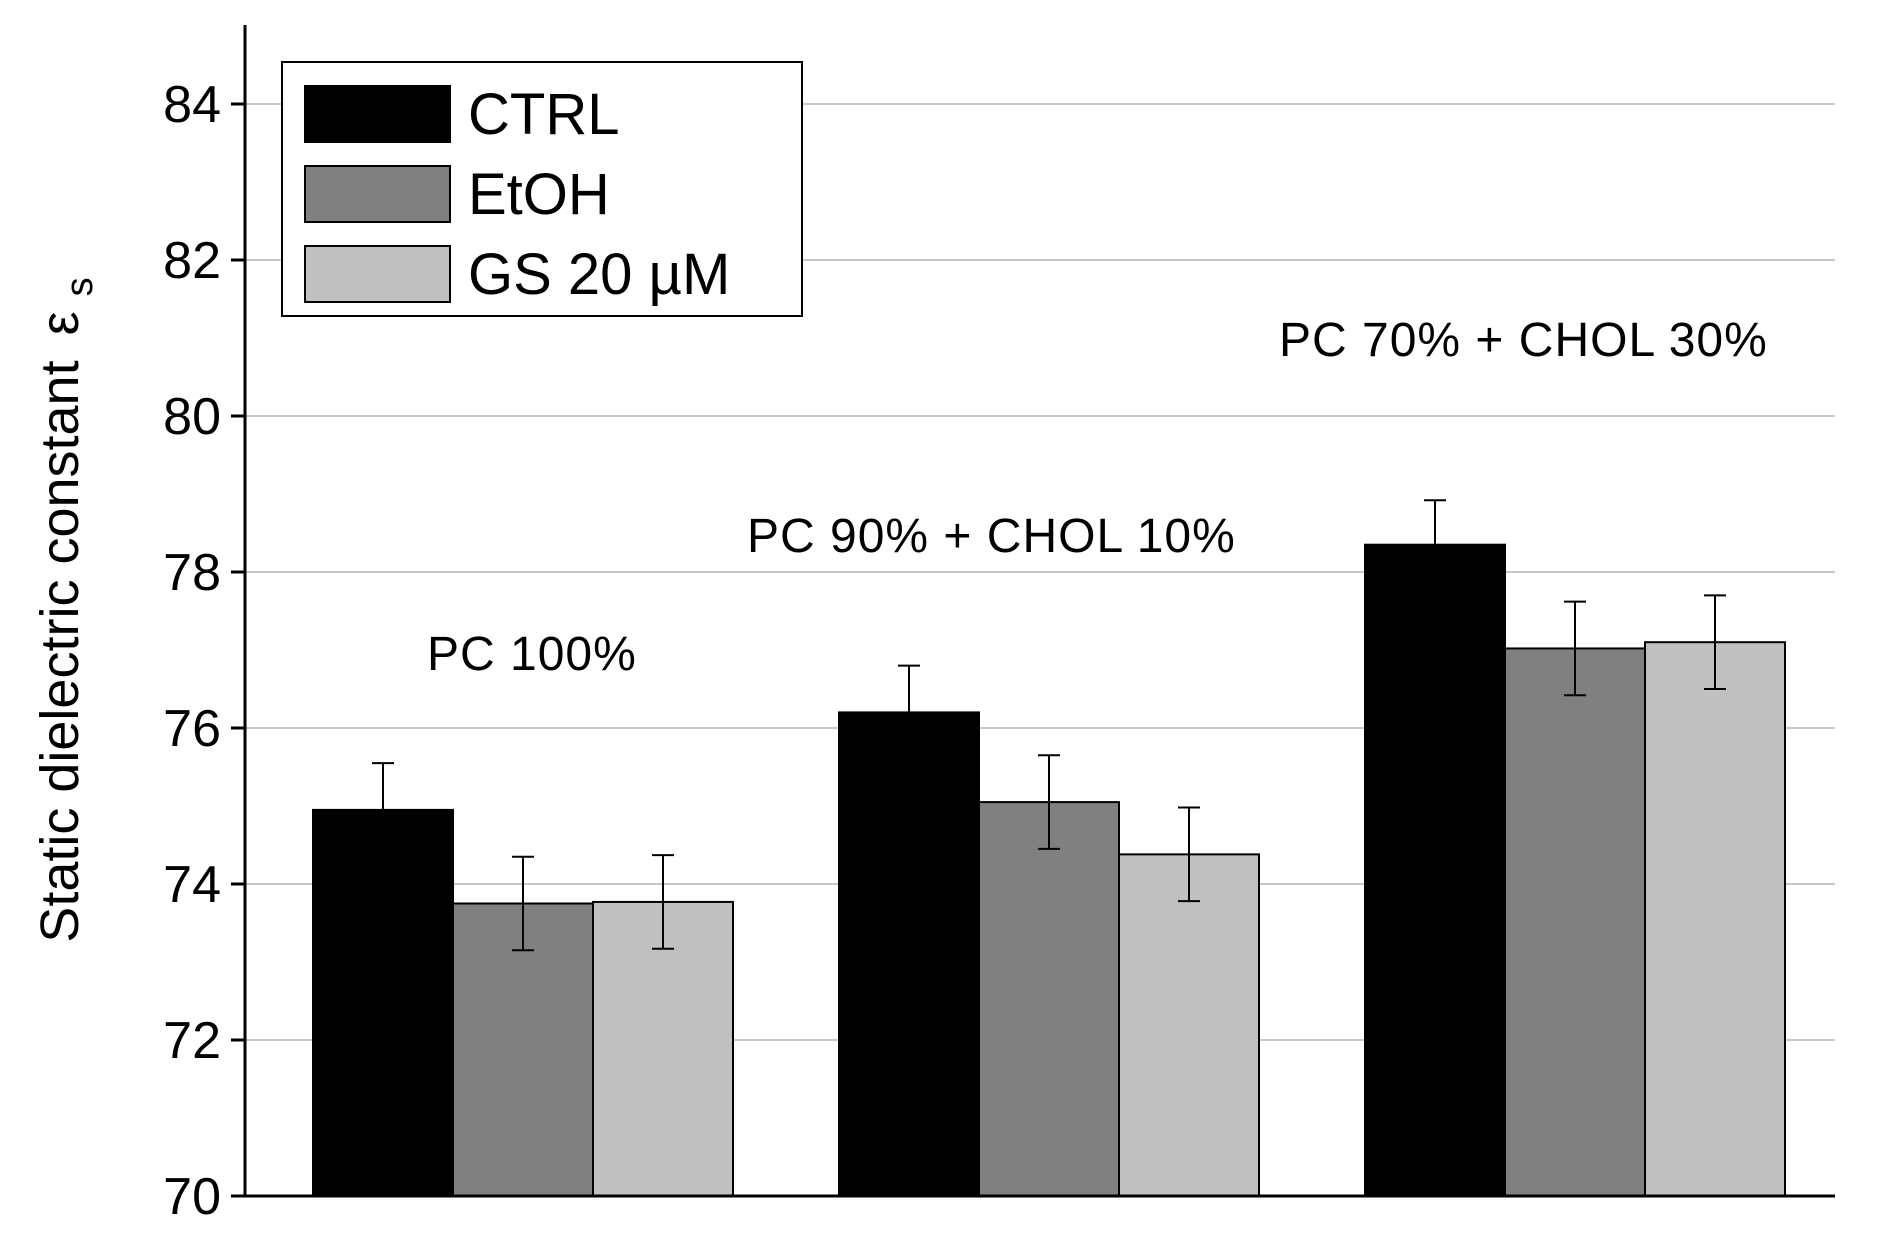  I want to click on bar-1-gs-20-m, so click(663, 1048).